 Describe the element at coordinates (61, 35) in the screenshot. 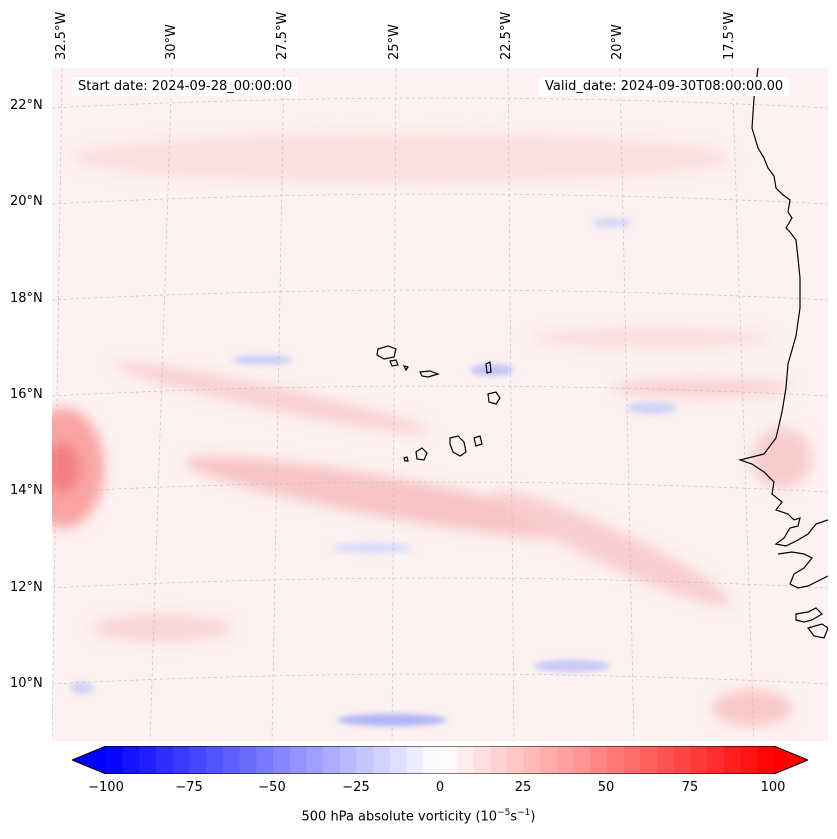

I see `lon-label-32-5w: 32.5°W` at that location.